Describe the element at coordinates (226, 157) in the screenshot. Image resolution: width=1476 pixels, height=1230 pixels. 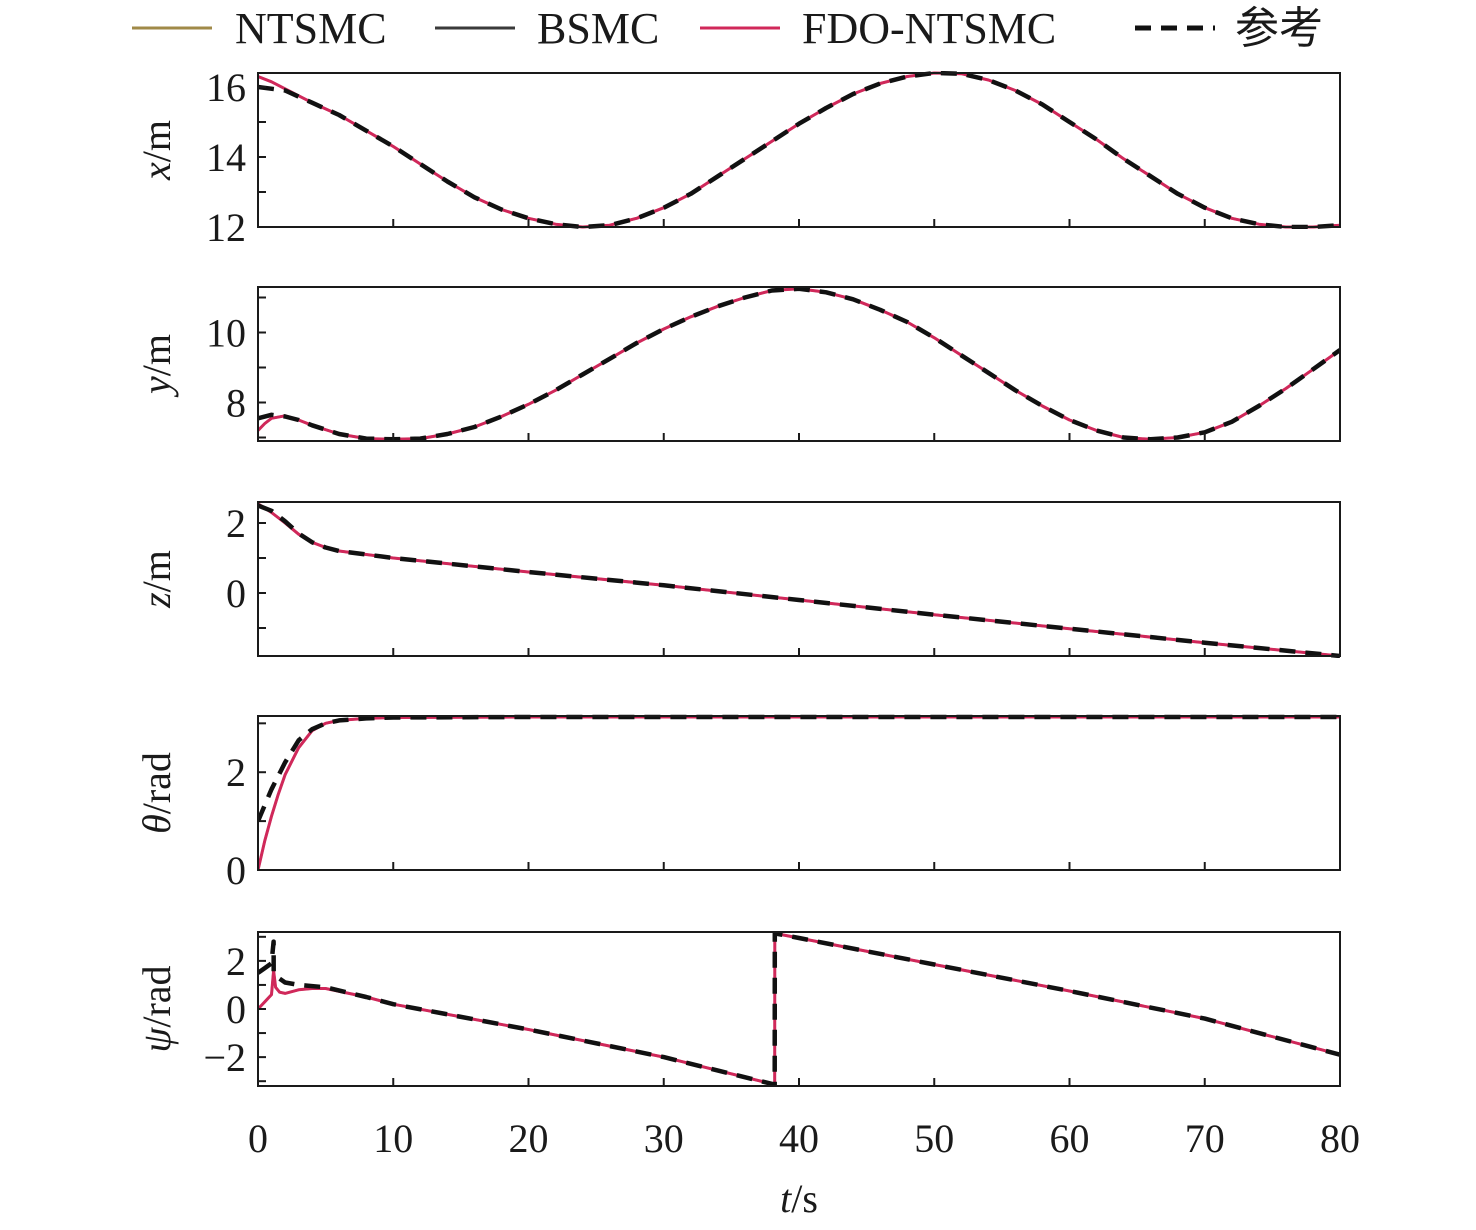
I see `y-tick-label: 14` at that location.